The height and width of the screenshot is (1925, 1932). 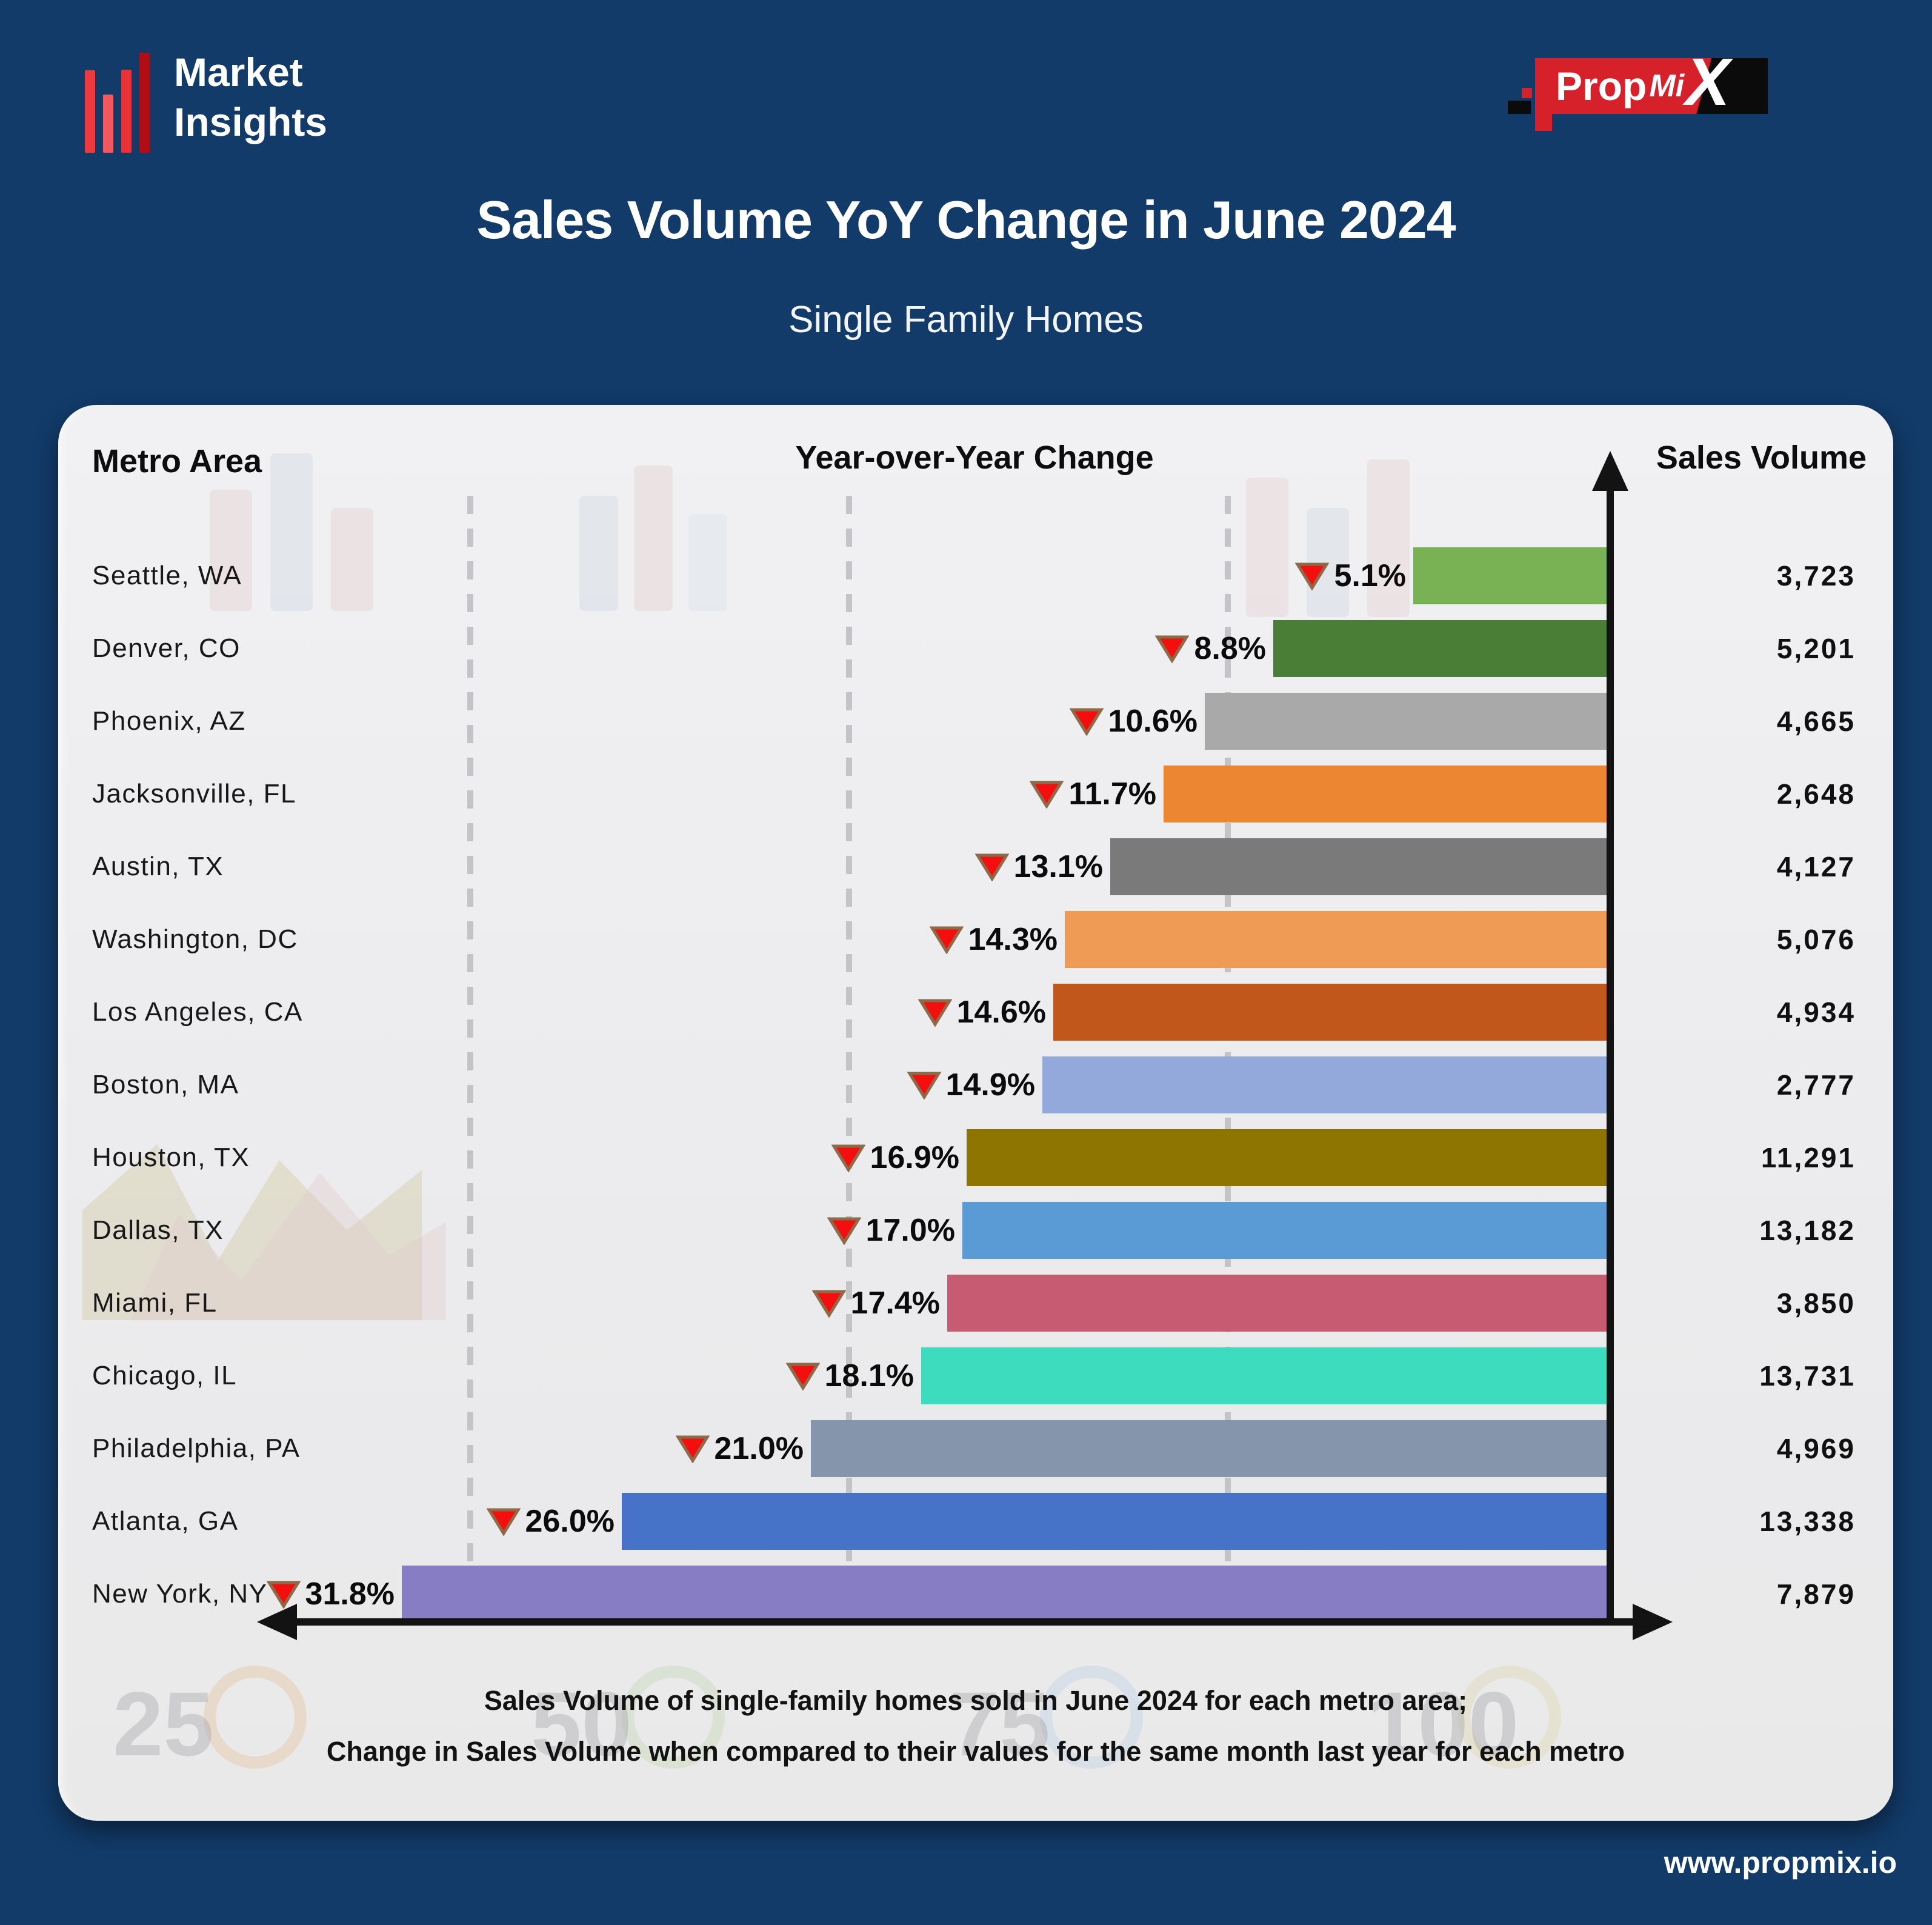 What do you see at coordinates (1816, 1012) in the screenshot?
I see `sales-volume-value: 4,934` at bounding box center [1816, 1012].